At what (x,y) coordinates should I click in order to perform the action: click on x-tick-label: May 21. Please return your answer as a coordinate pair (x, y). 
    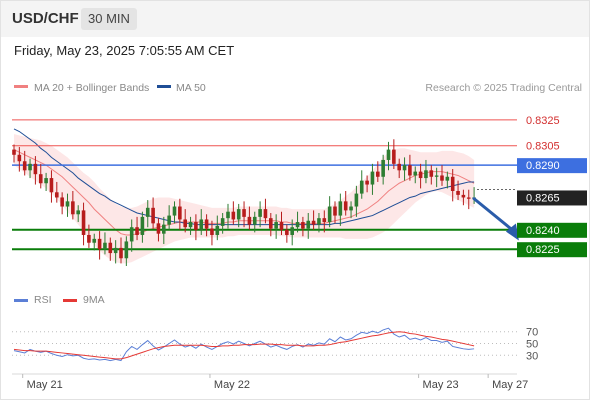
    Looking at the image, I should click on (45, 385).